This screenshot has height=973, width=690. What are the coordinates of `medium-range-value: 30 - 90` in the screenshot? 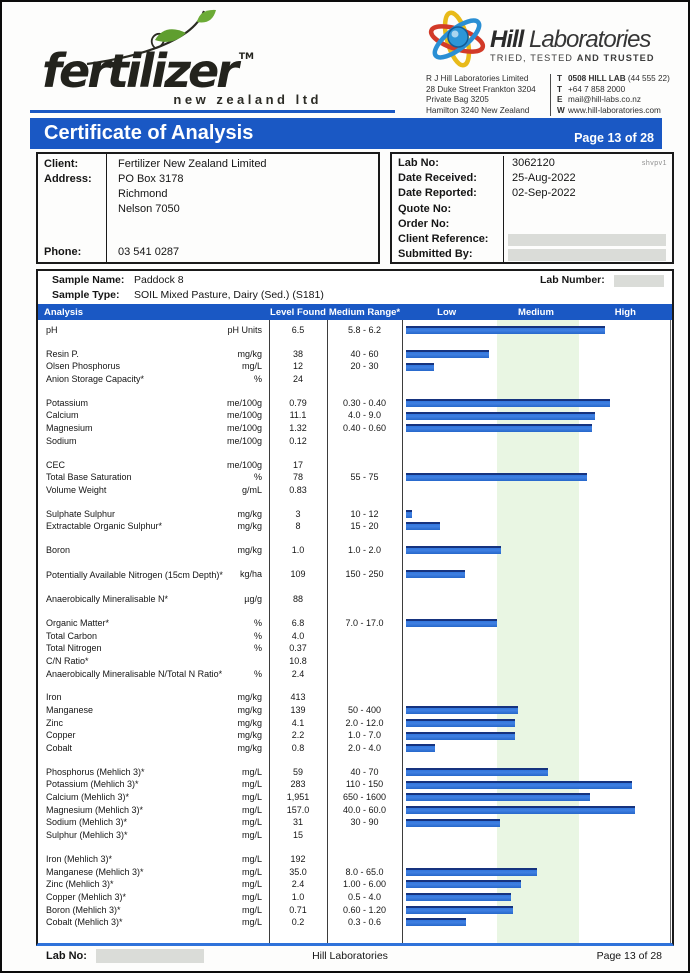 It's located at (364, 822).